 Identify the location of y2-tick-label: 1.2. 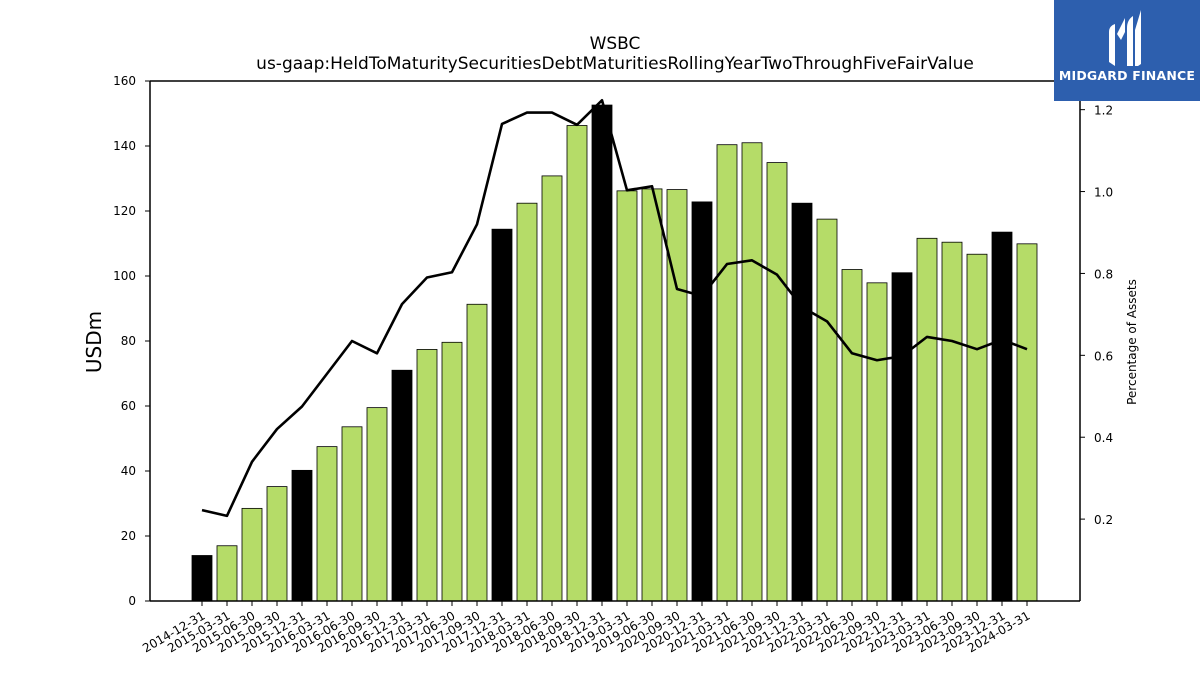
(1103, 111).